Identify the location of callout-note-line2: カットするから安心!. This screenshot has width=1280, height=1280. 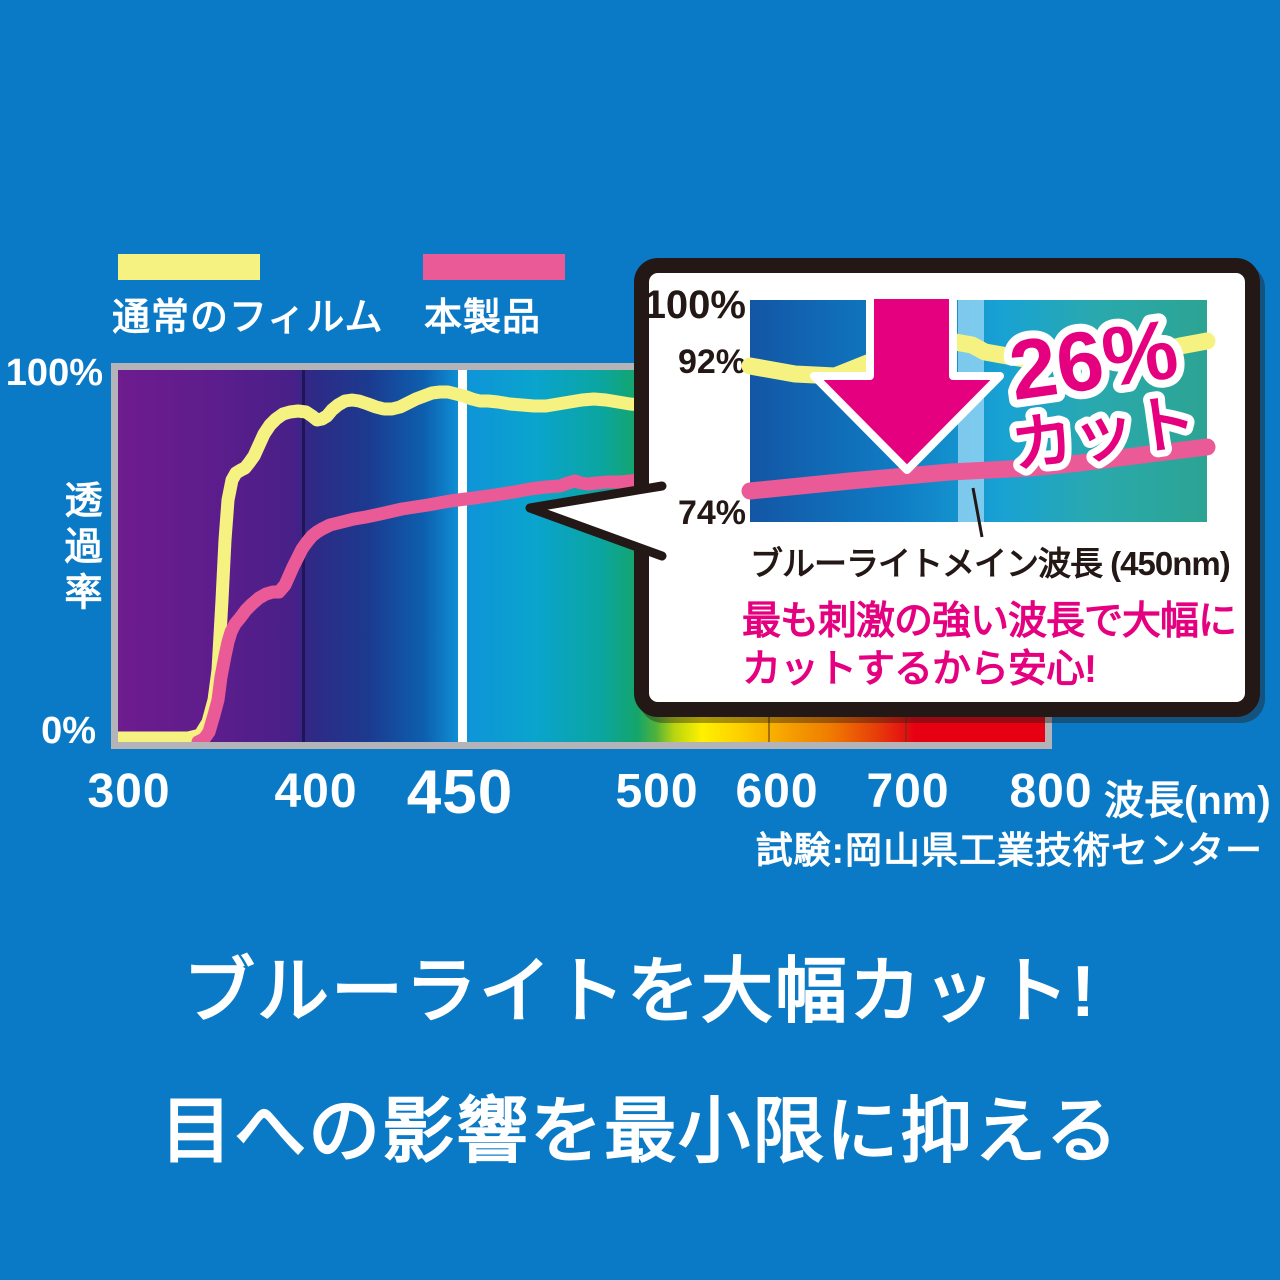
(919, 669).